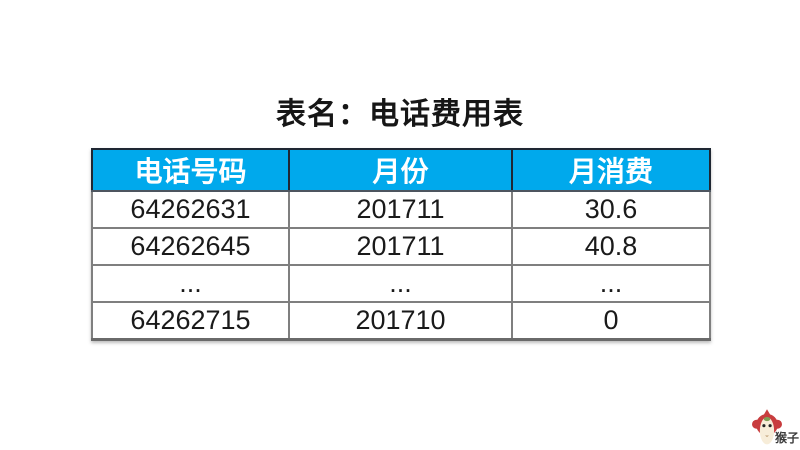  I want to click on mascot: 猴子, so click(776, 428).